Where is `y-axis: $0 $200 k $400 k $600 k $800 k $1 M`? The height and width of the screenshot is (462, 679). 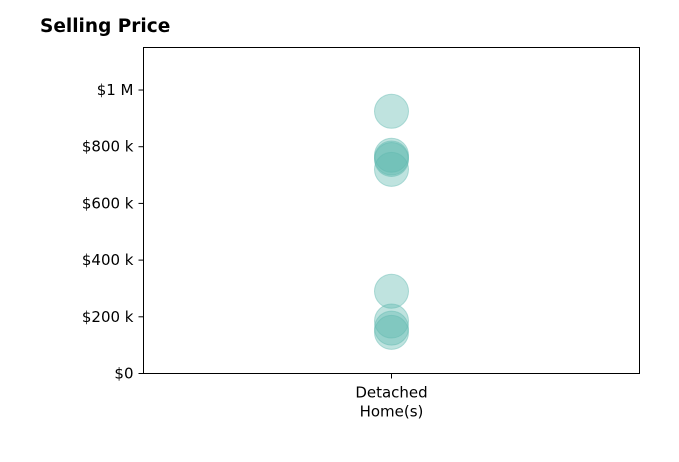 y-axis: $0 $200 k $400 k $600 k $800 k $1 M is located at coordinates (113, 232).